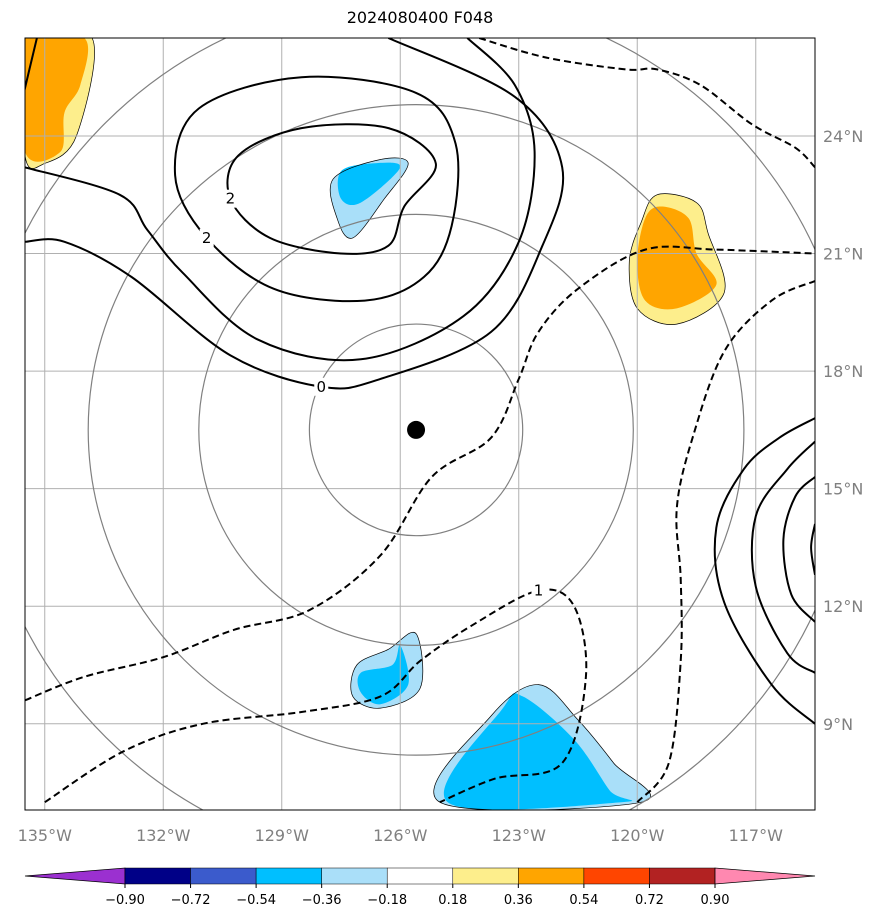 The image size is (885, 924). What do you see at coordinates (518, 900) in the screenshot?
I see `colorbar-label: 0.36` at bounding box center [518, 900].